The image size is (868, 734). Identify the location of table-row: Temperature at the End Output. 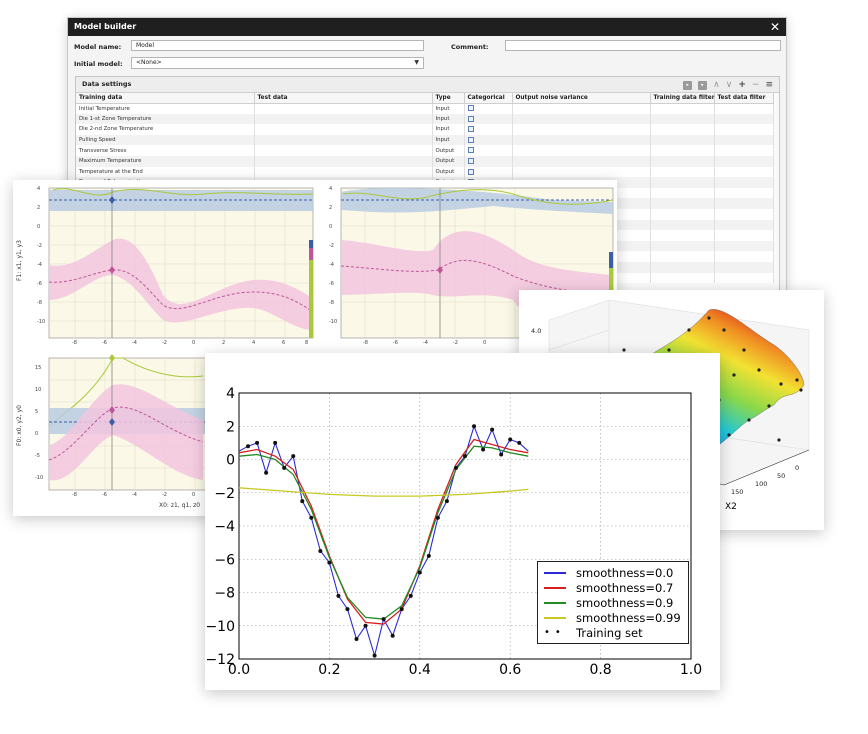
(425, 172).